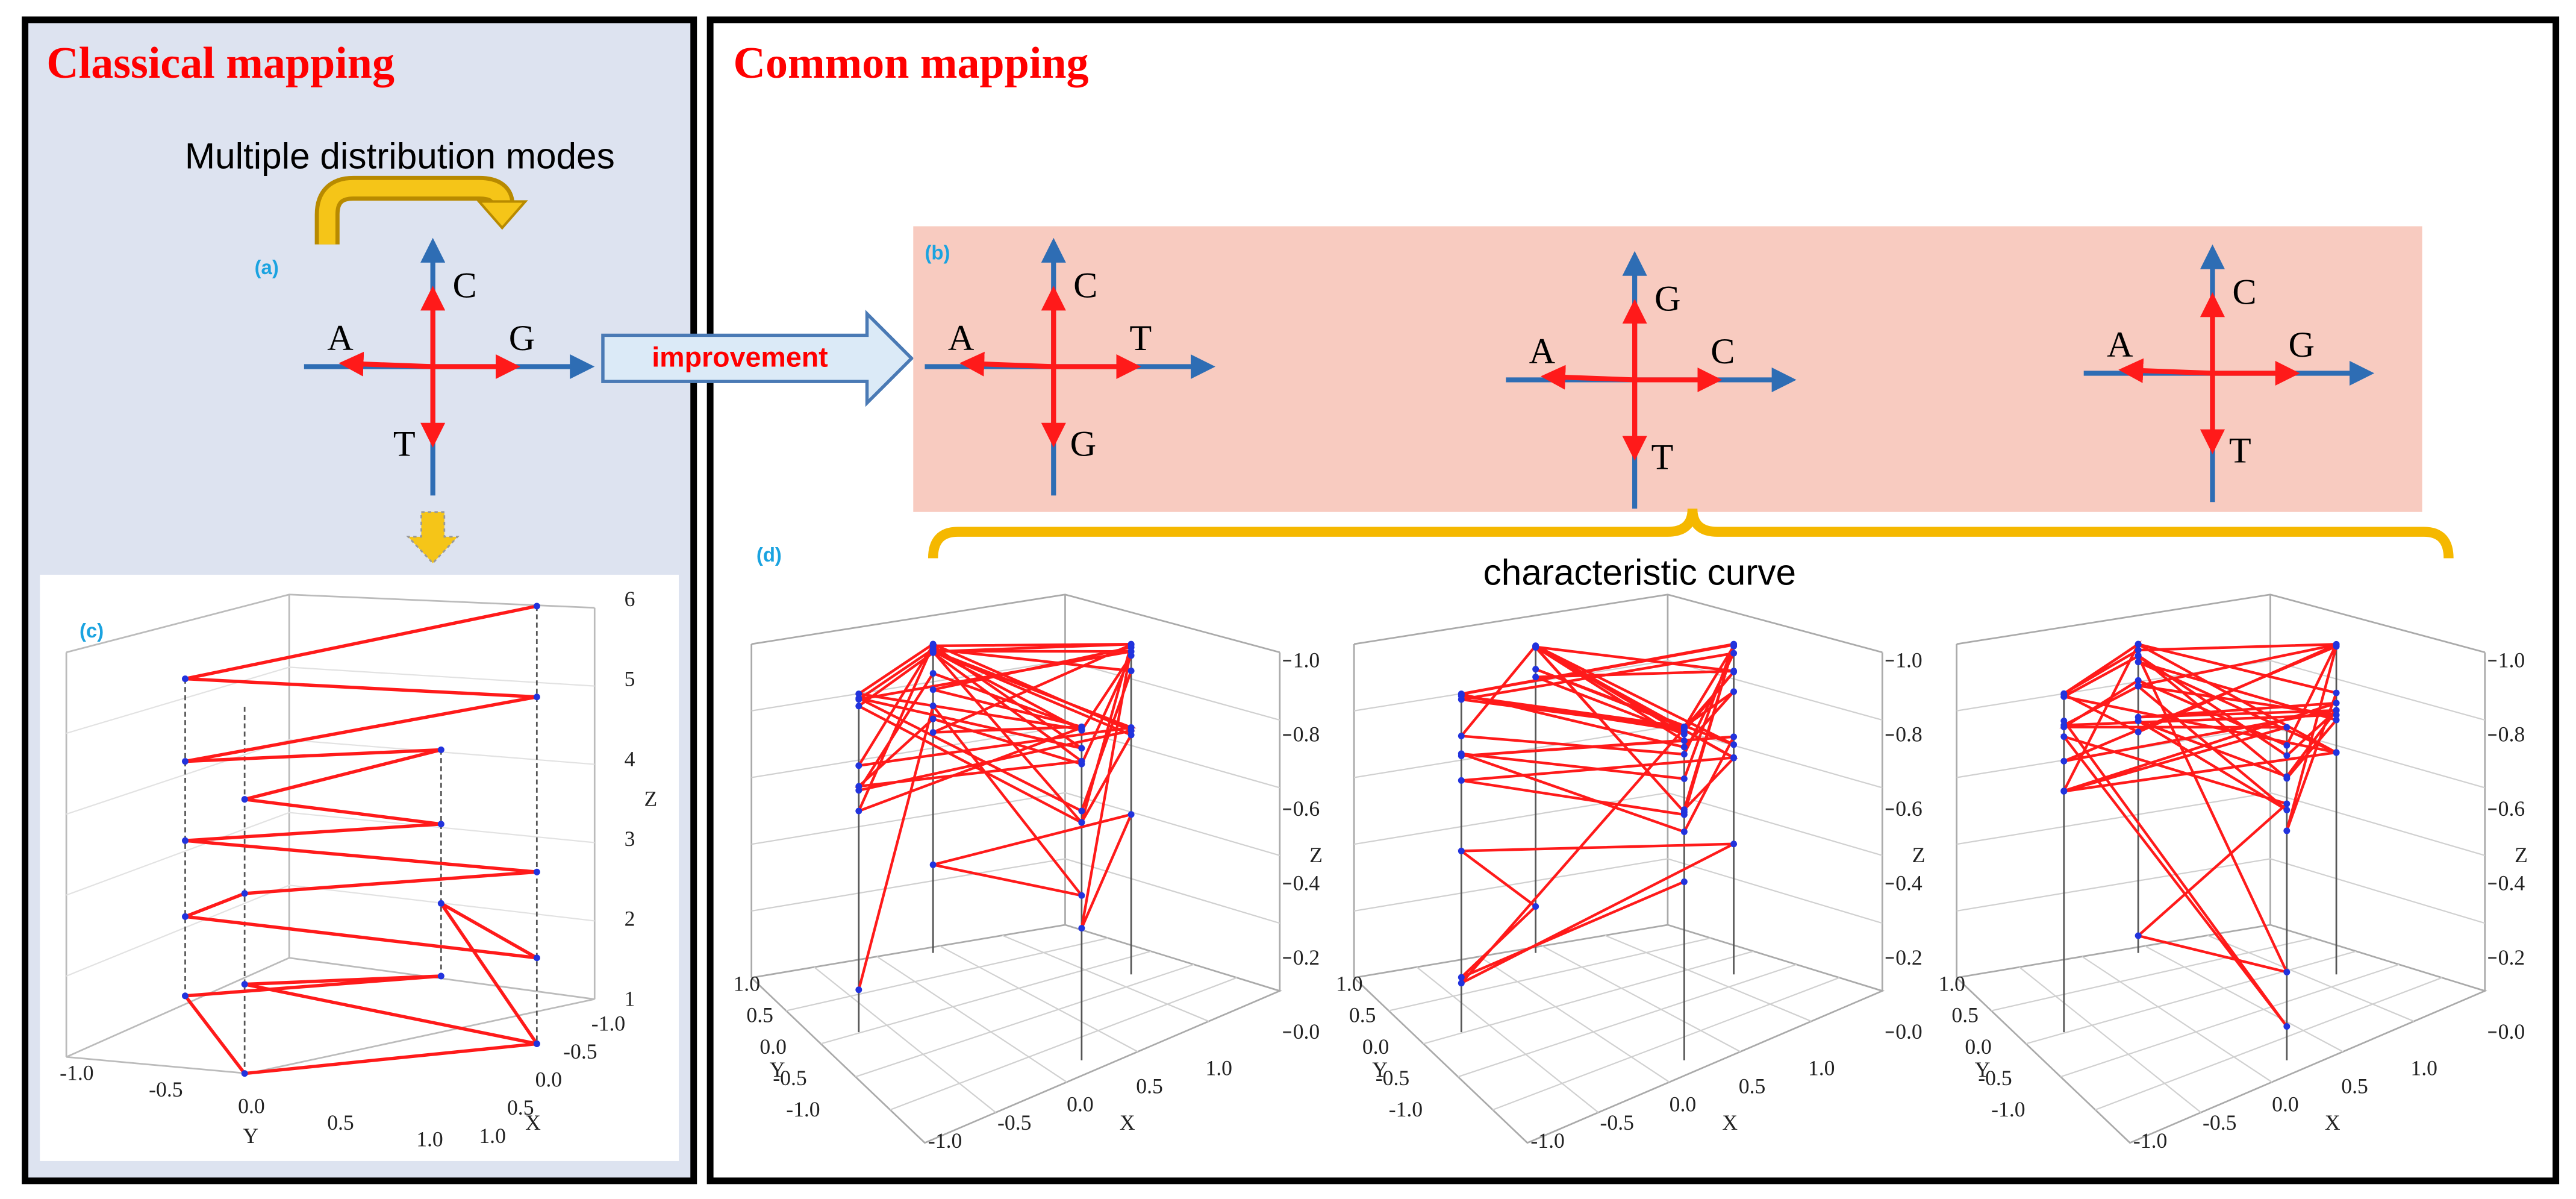 This screenshot has width=2576, height=1199. I want to click on x-tick-label: 0.5, so click(520, 1107).